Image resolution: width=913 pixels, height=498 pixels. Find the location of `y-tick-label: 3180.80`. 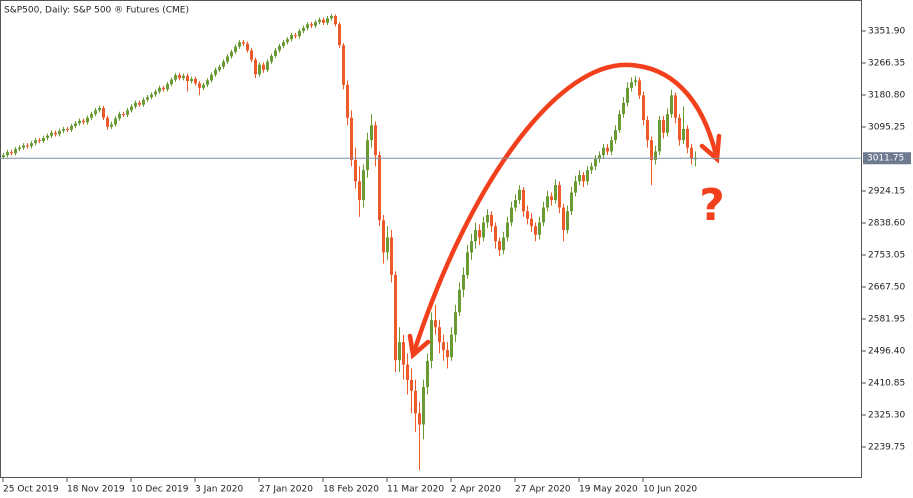

y-tick-label: 3180.80 is located at coordinates (886, 96).